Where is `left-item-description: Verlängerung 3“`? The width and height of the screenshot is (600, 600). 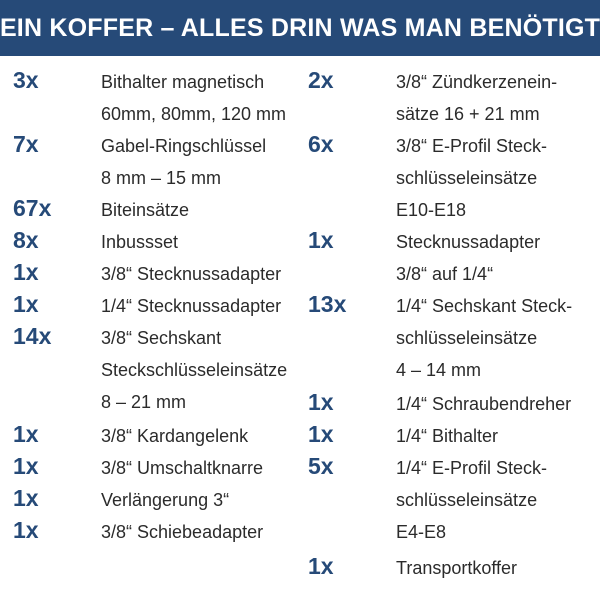 left-item-description: Verlängerung 3“ is located at coordinates (165, 500).